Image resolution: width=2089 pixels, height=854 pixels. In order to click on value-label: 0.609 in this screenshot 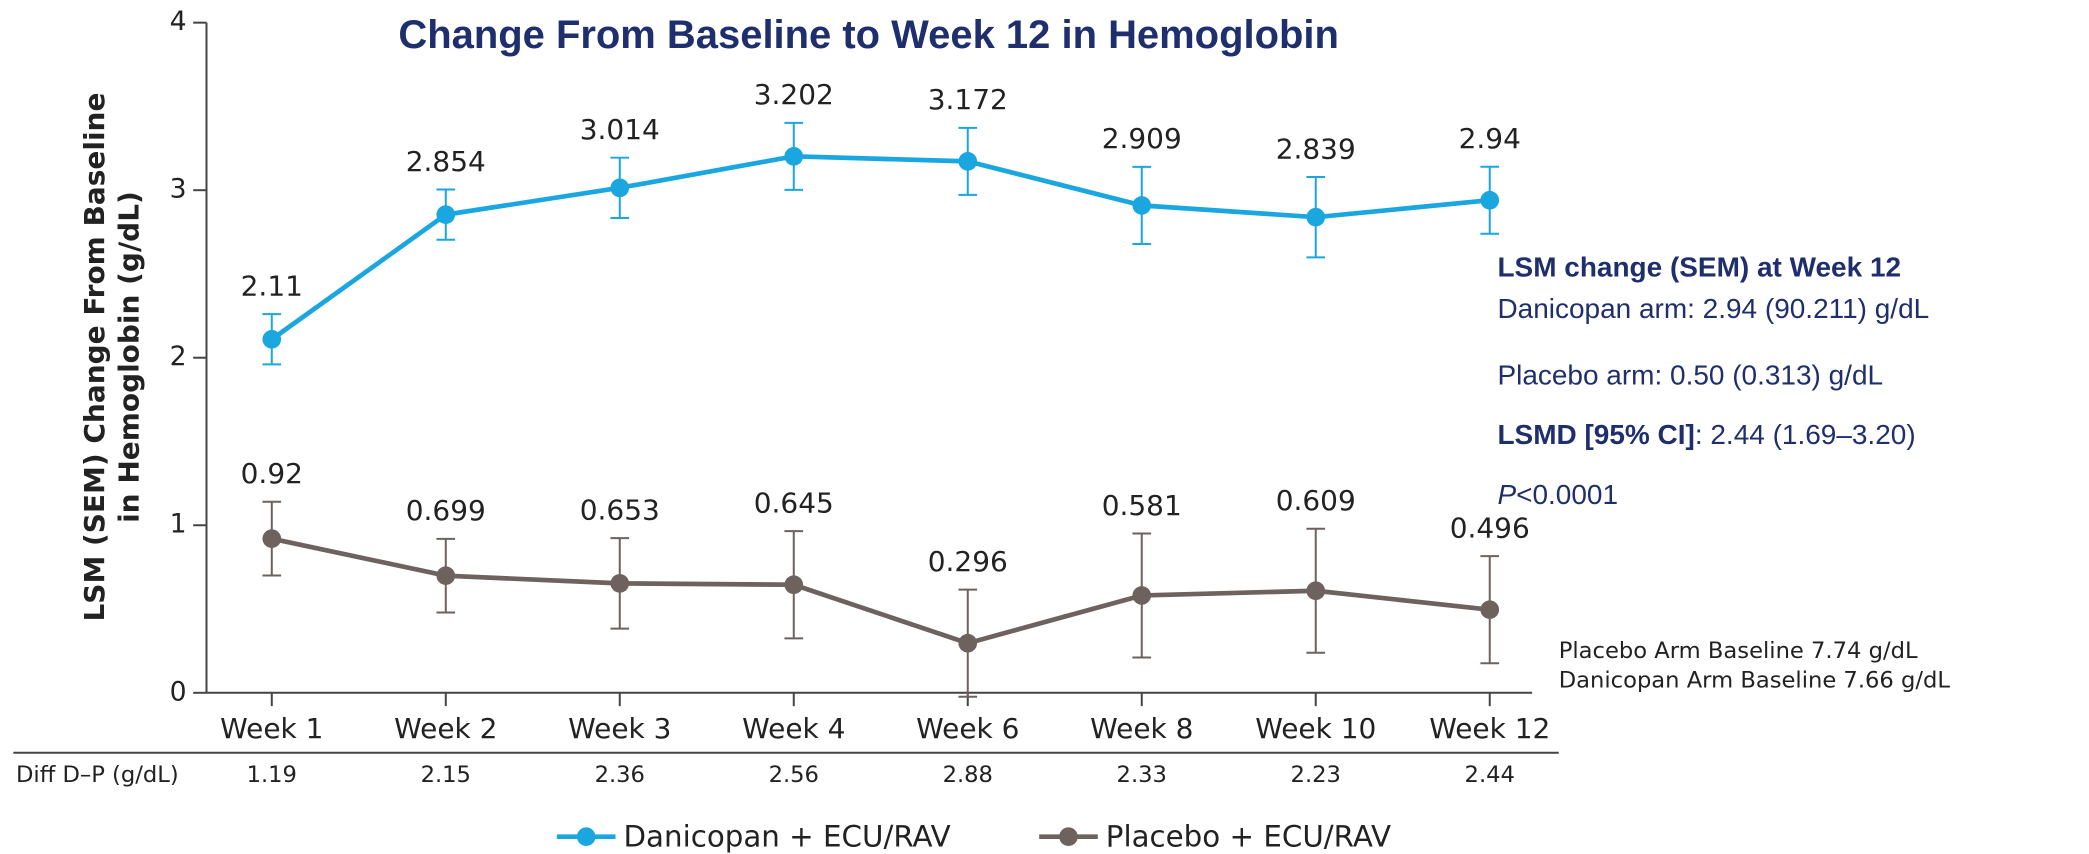, I will do `click(1316, 500)`.